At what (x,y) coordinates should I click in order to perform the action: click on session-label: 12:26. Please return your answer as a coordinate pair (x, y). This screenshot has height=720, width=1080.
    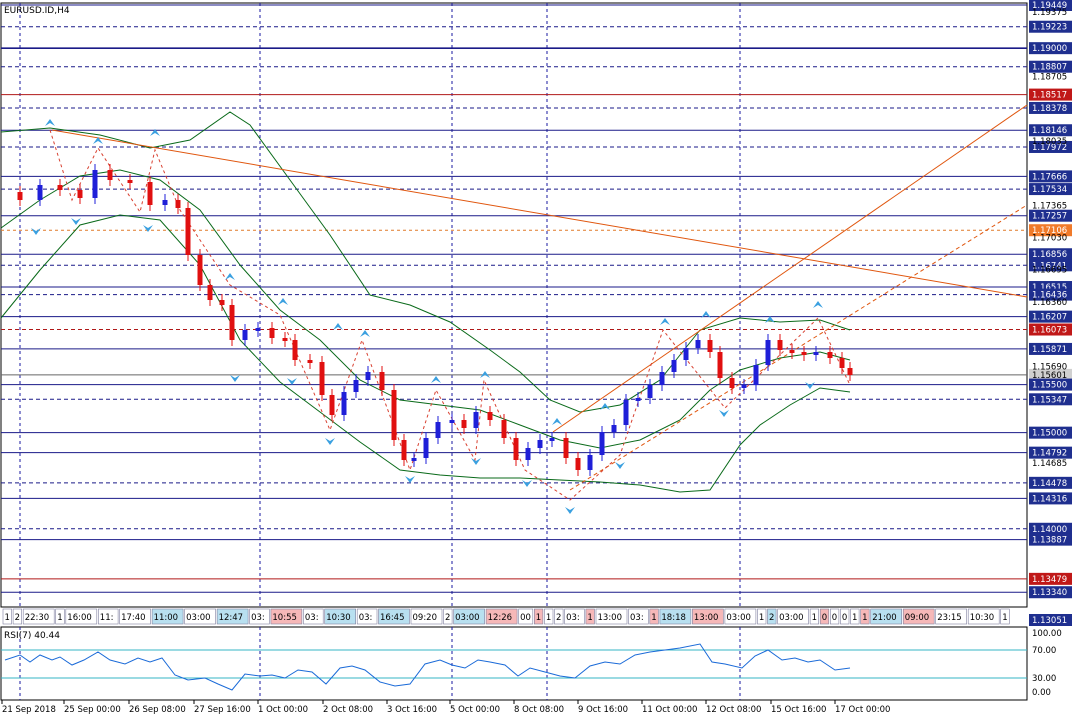
    Looking at the image, I should click on (501, 616).